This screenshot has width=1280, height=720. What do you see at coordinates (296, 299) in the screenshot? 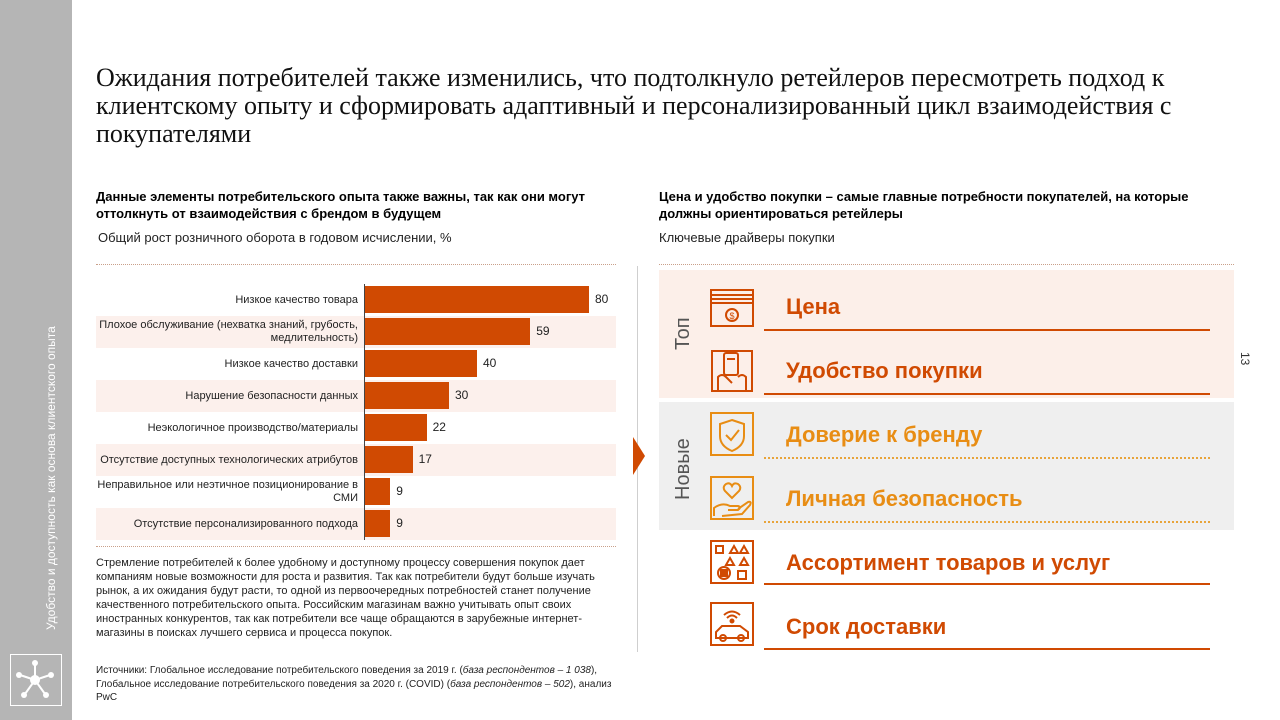
I see `category-label: Низкое качество товара` at bounding box center [296, 299].